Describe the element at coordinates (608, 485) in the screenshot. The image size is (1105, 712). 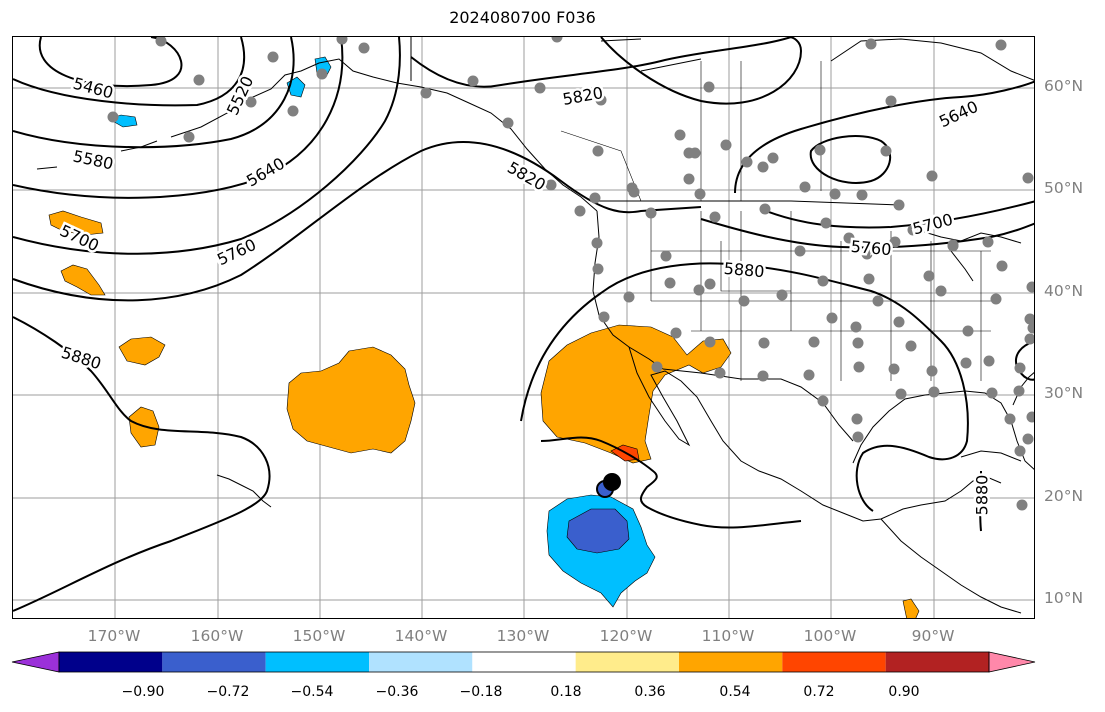
I see `cyclone-marker` at that location.